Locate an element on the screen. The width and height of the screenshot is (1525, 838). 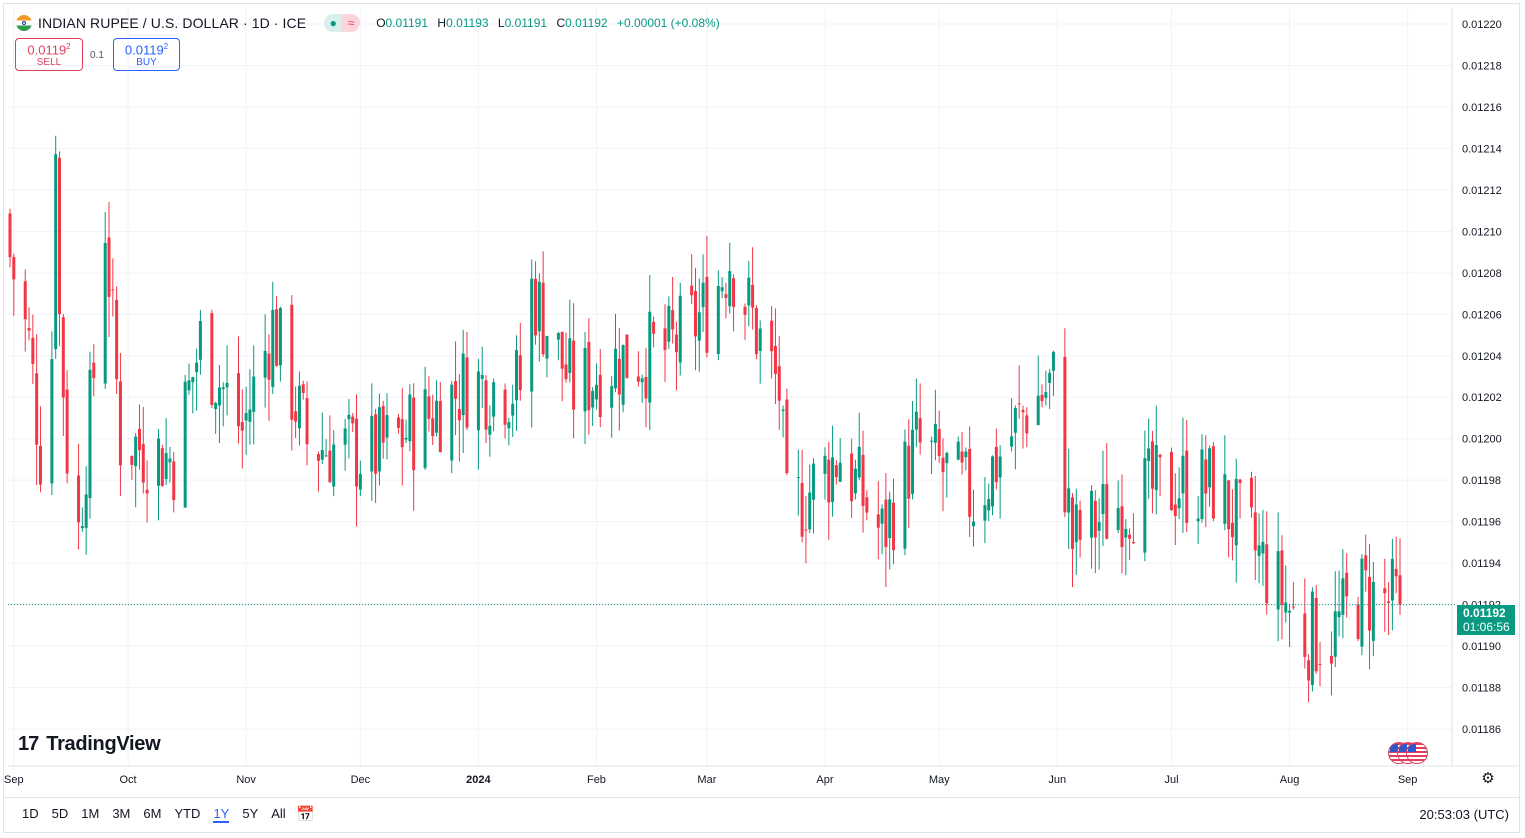
open-value: 0.01191 is located at coordinates (407, 23).